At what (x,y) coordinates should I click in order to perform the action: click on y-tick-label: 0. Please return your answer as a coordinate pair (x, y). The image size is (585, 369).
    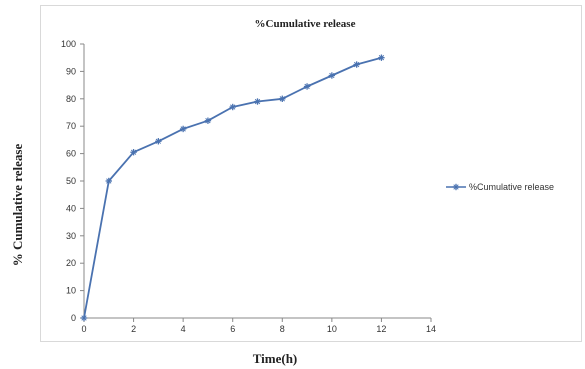
    Looking at the image, I should click on (73, 318).